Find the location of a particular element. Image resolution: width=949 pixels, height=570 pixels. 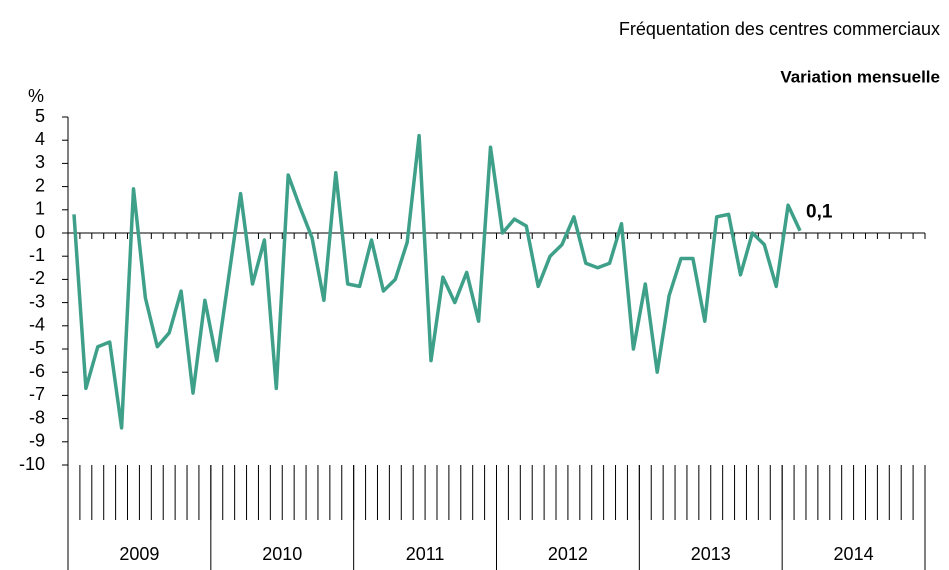

year-label: 2010 is located at coordinates (282, 554).